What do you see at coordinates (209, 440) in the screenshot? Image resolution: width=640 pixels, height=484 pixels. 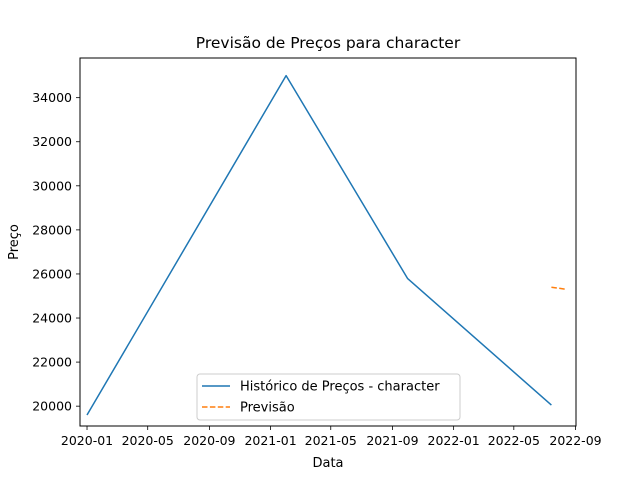 I see `x-tick-label: 2020-09` at bounding box center [209, 440].